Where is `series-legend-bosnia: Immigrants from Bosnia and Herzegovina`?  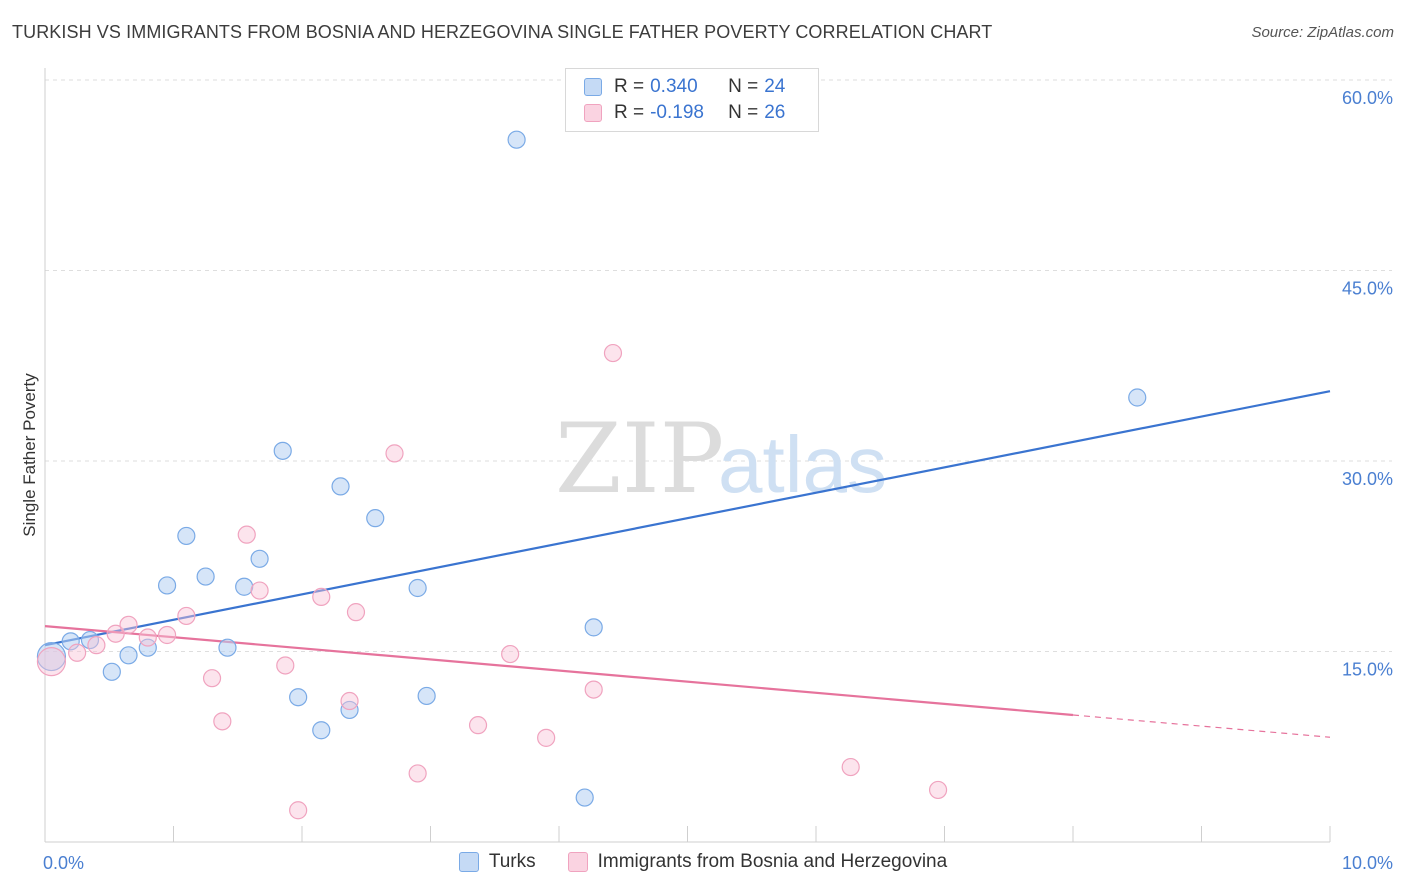 series-legend-bosnia: Immigrants from Bosnia and Herzegovina is located at coordinates (757, 862).